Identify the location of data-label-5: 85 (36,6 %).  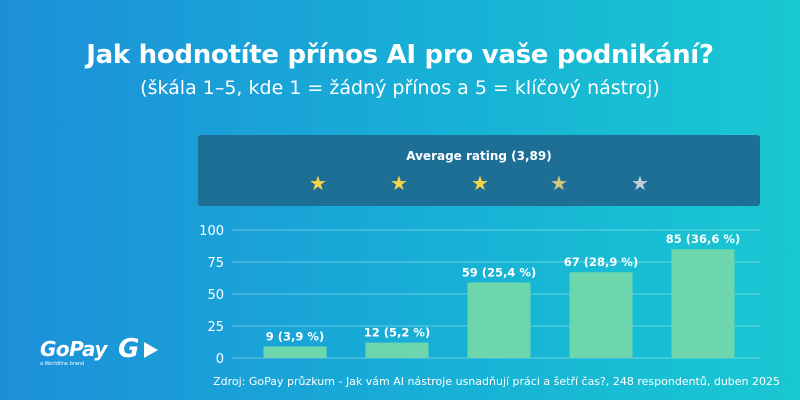
(703, 239).